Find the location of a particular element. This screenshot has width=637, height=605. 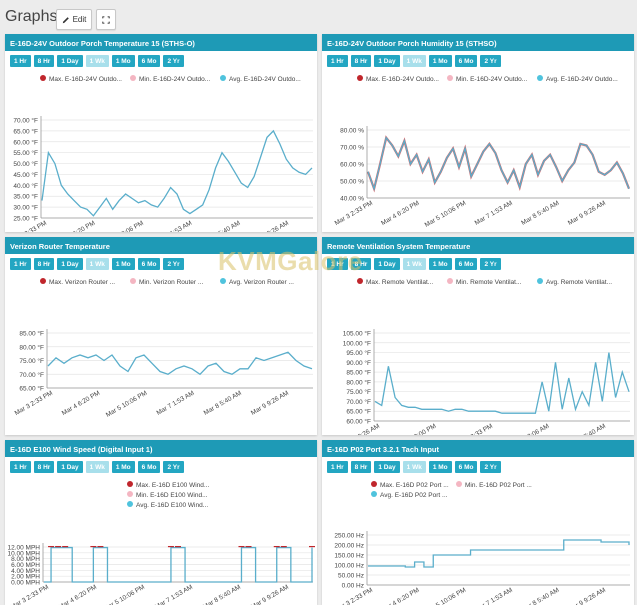

y-tick-label: 80.00 % is located at coordinates (352, 131).